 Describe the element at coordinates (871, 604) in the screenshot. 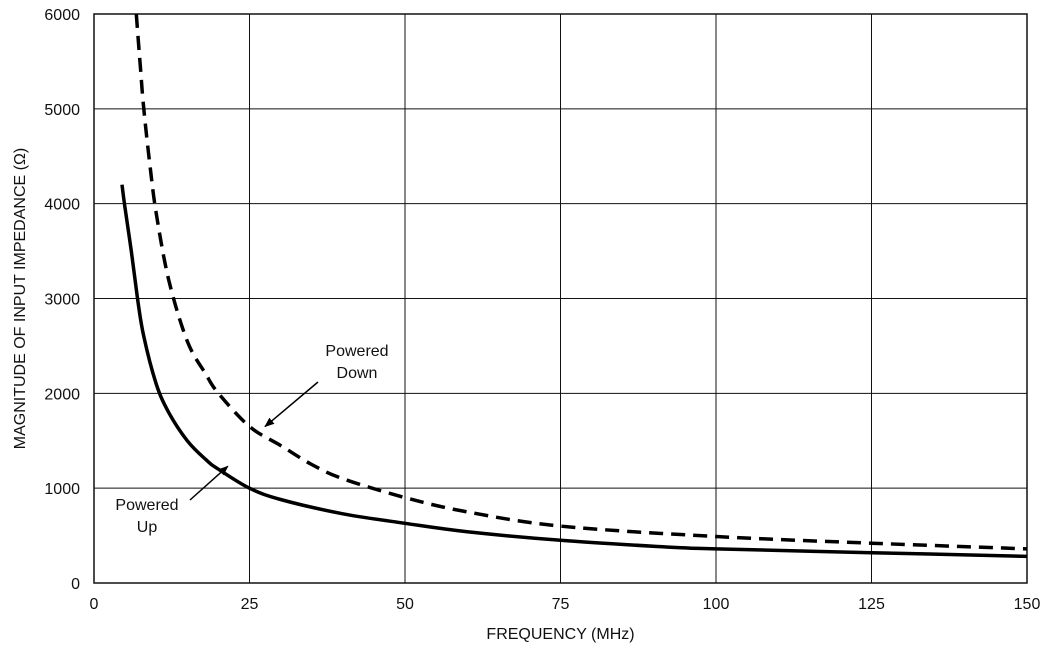

I see `x-tick-label: 125` at that location.